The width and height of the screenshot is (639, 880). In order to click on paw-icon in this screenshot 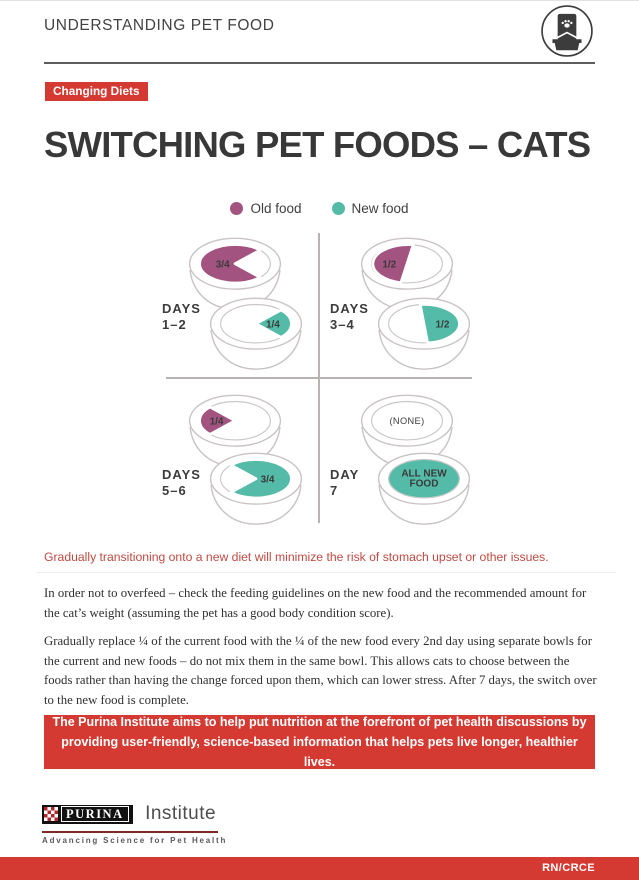, I will do `click(567, 25)`.